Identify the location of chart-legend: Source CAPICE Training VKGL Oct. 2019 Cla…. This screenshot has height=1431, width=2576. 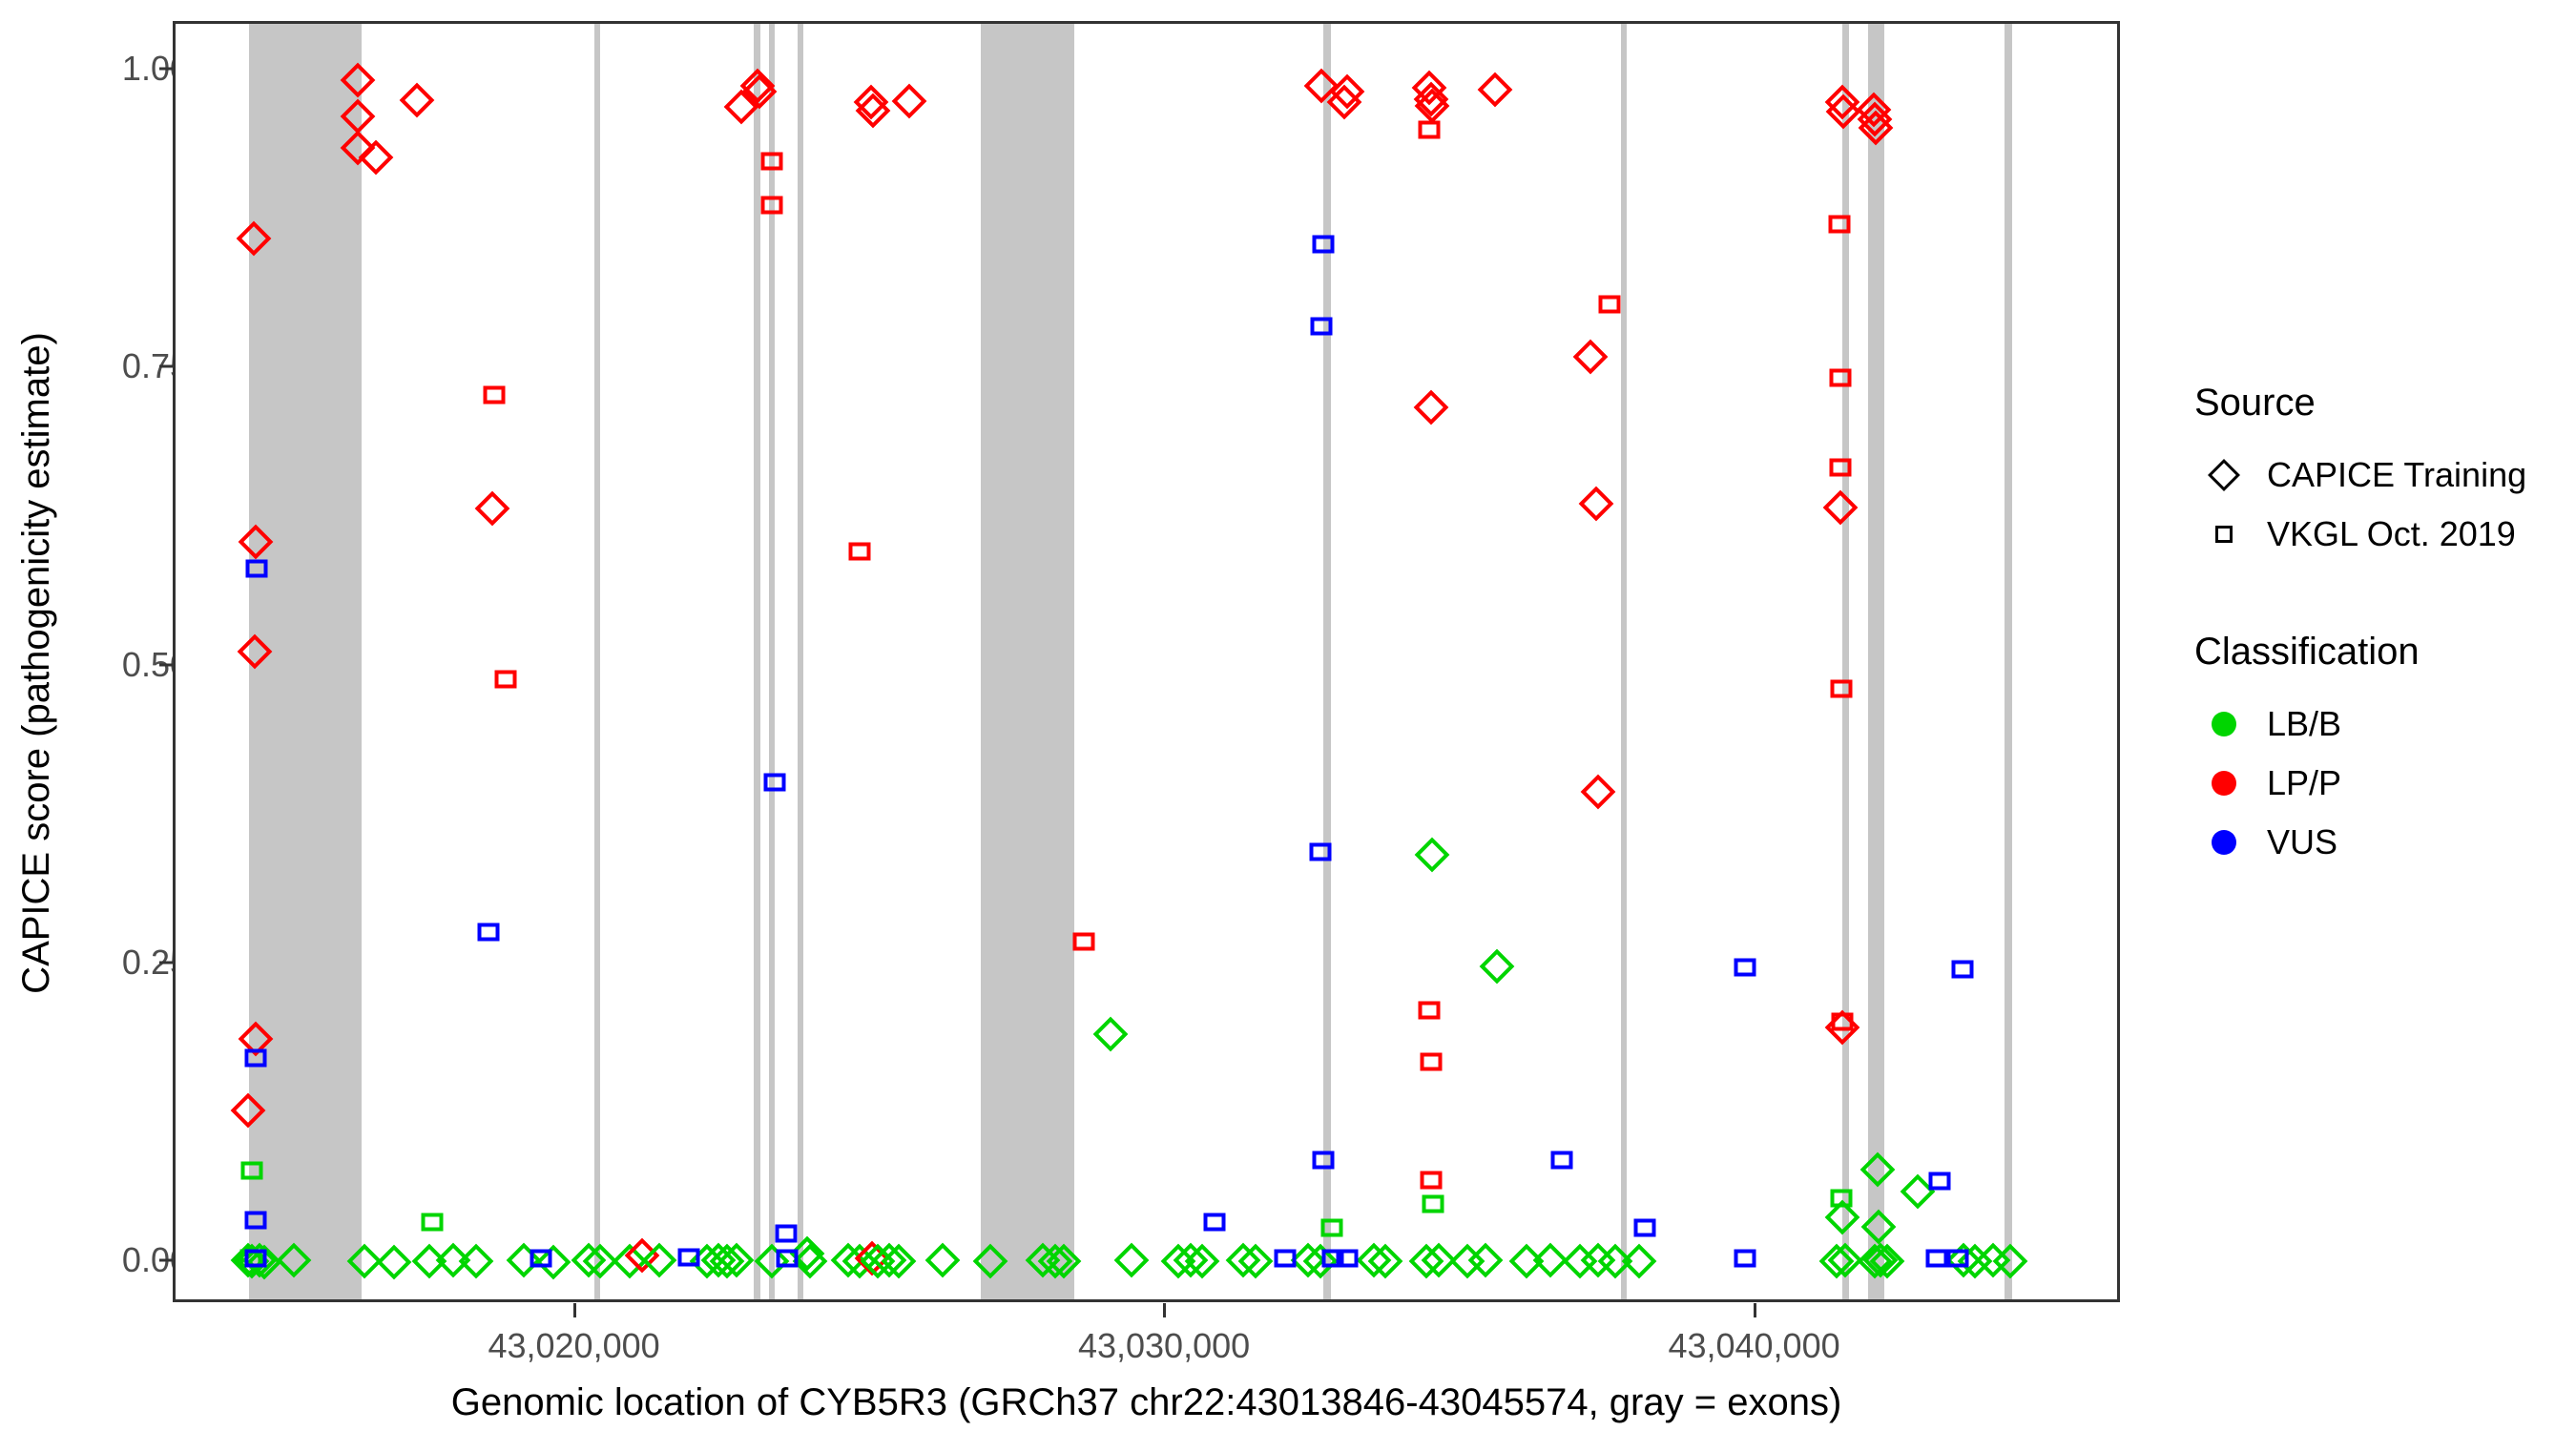
(2385, 660).